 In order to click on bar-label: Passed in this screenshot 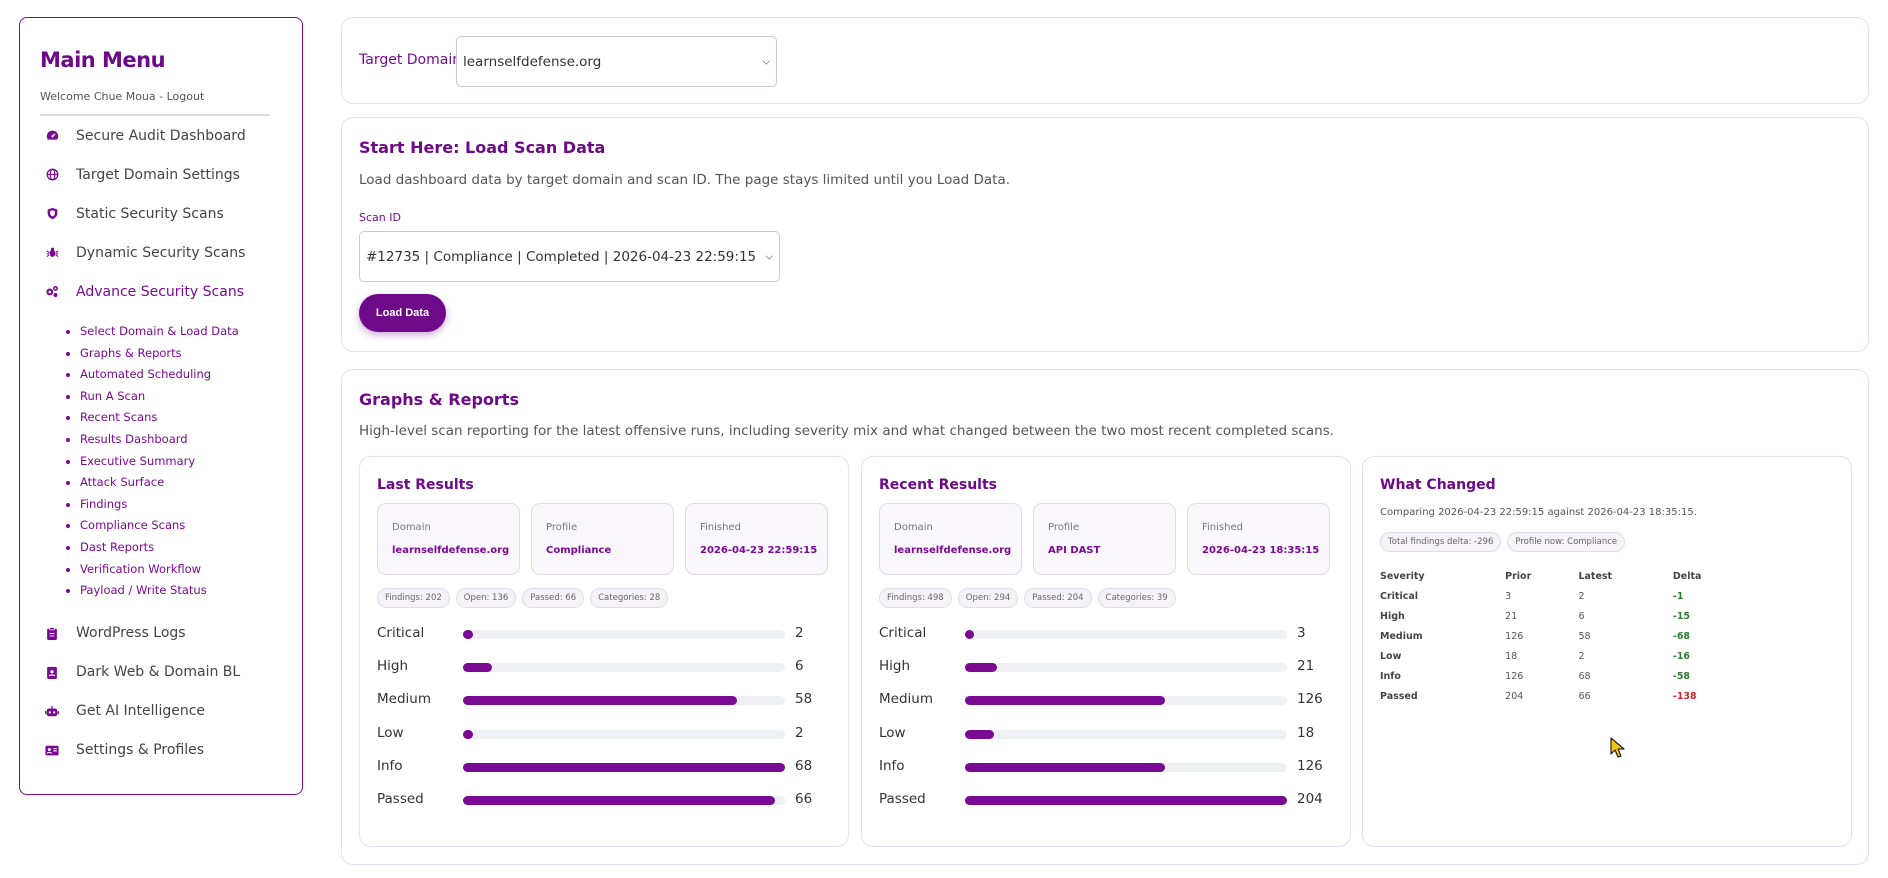, I will do `click(902, 798)`.